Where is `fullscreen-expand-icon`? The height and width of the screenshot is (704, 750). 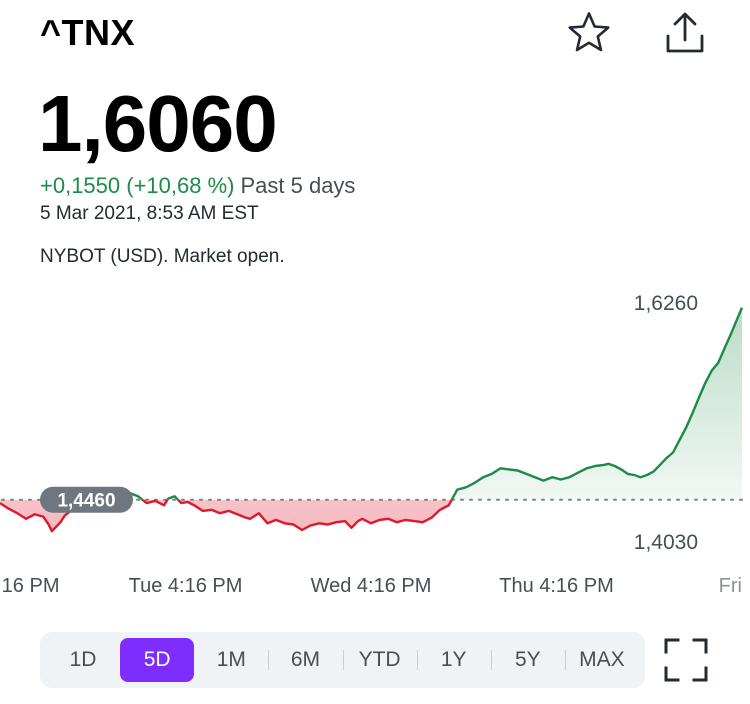 fullscreen-expand-icon is located at coordinates (686, 660).